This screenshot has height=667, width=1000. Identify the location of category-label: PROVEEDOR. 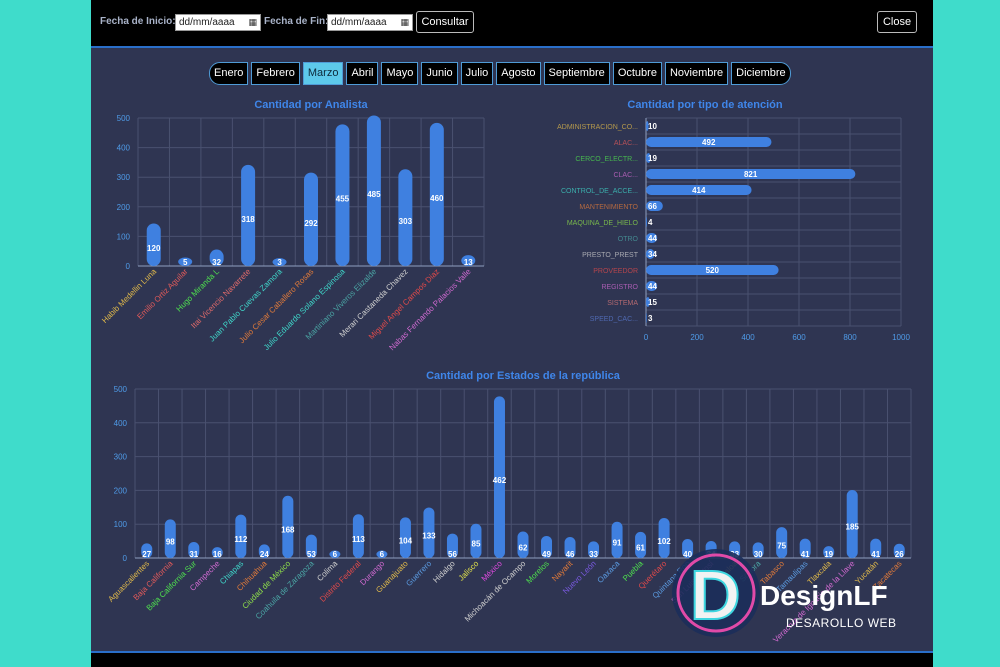
(615, 271).